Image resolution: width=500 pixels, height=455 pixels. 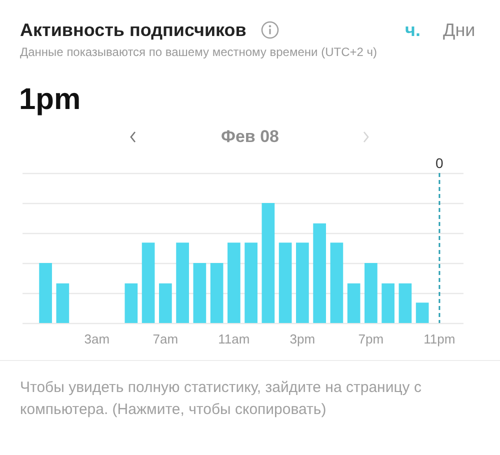 I want to click on x-tick-label: 11pm, so click(x=440, y=339).